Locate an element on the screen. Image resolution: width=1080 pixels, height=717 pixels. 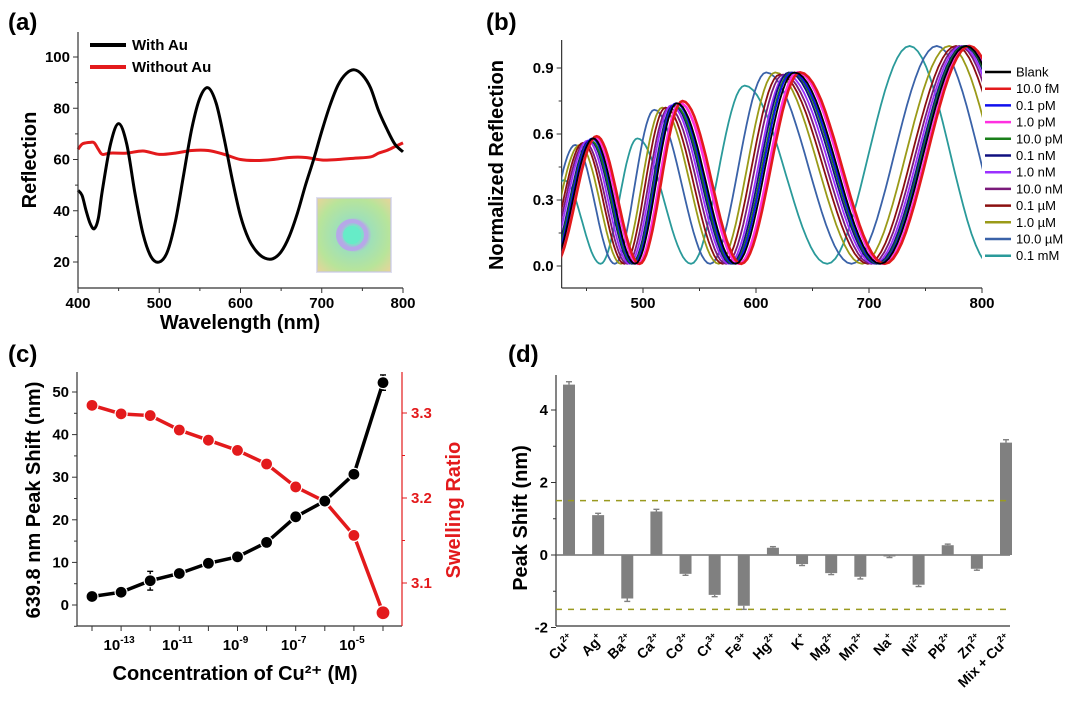
category-label: K+ is located at coordinates (798, 641).